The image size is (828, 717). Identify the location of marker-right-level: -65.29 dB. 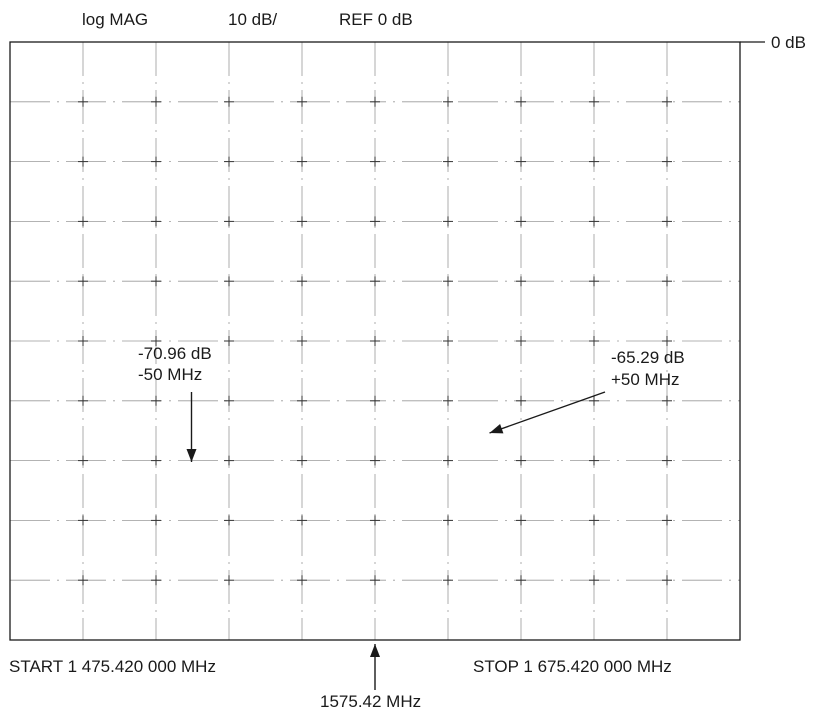
(648, 357).